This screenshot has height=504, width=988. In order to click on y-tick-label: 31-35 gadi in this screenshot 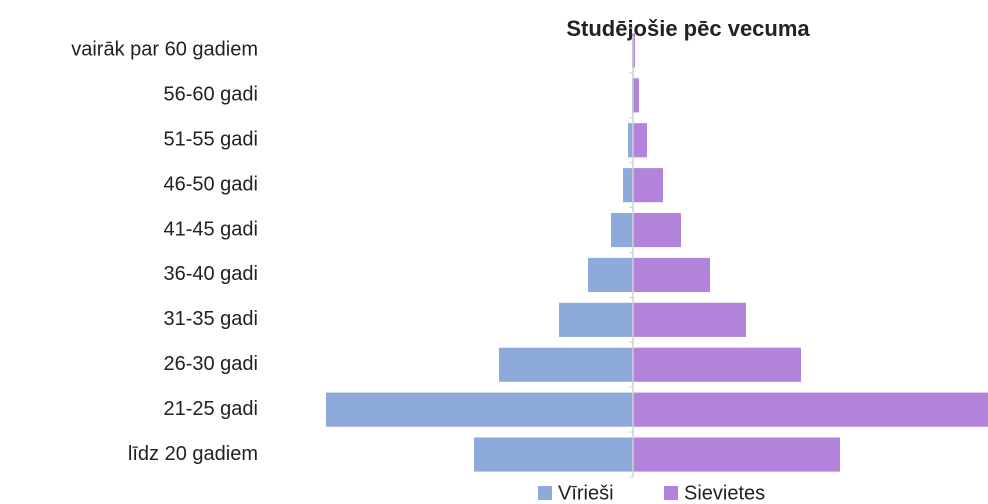, I will do `click(210, 319)`.